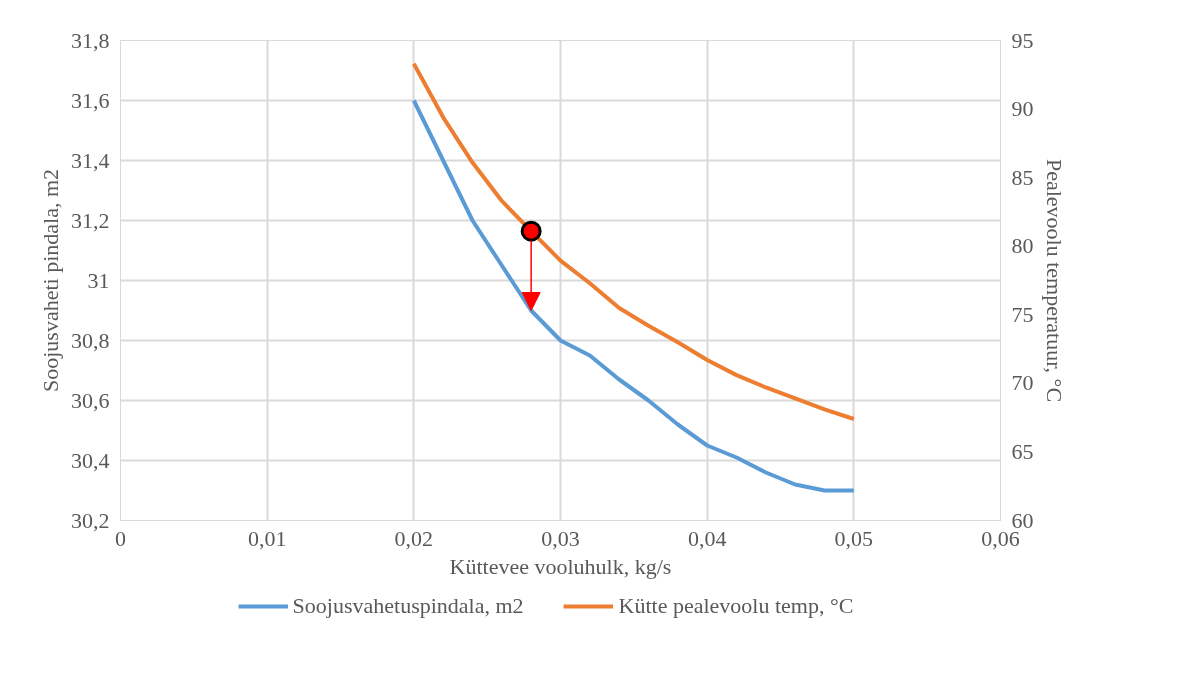  Describe the element at coordinates (408, 606) in the screenshot. I see `legend-label: Soojusvahetuspindala, m2` at that location.